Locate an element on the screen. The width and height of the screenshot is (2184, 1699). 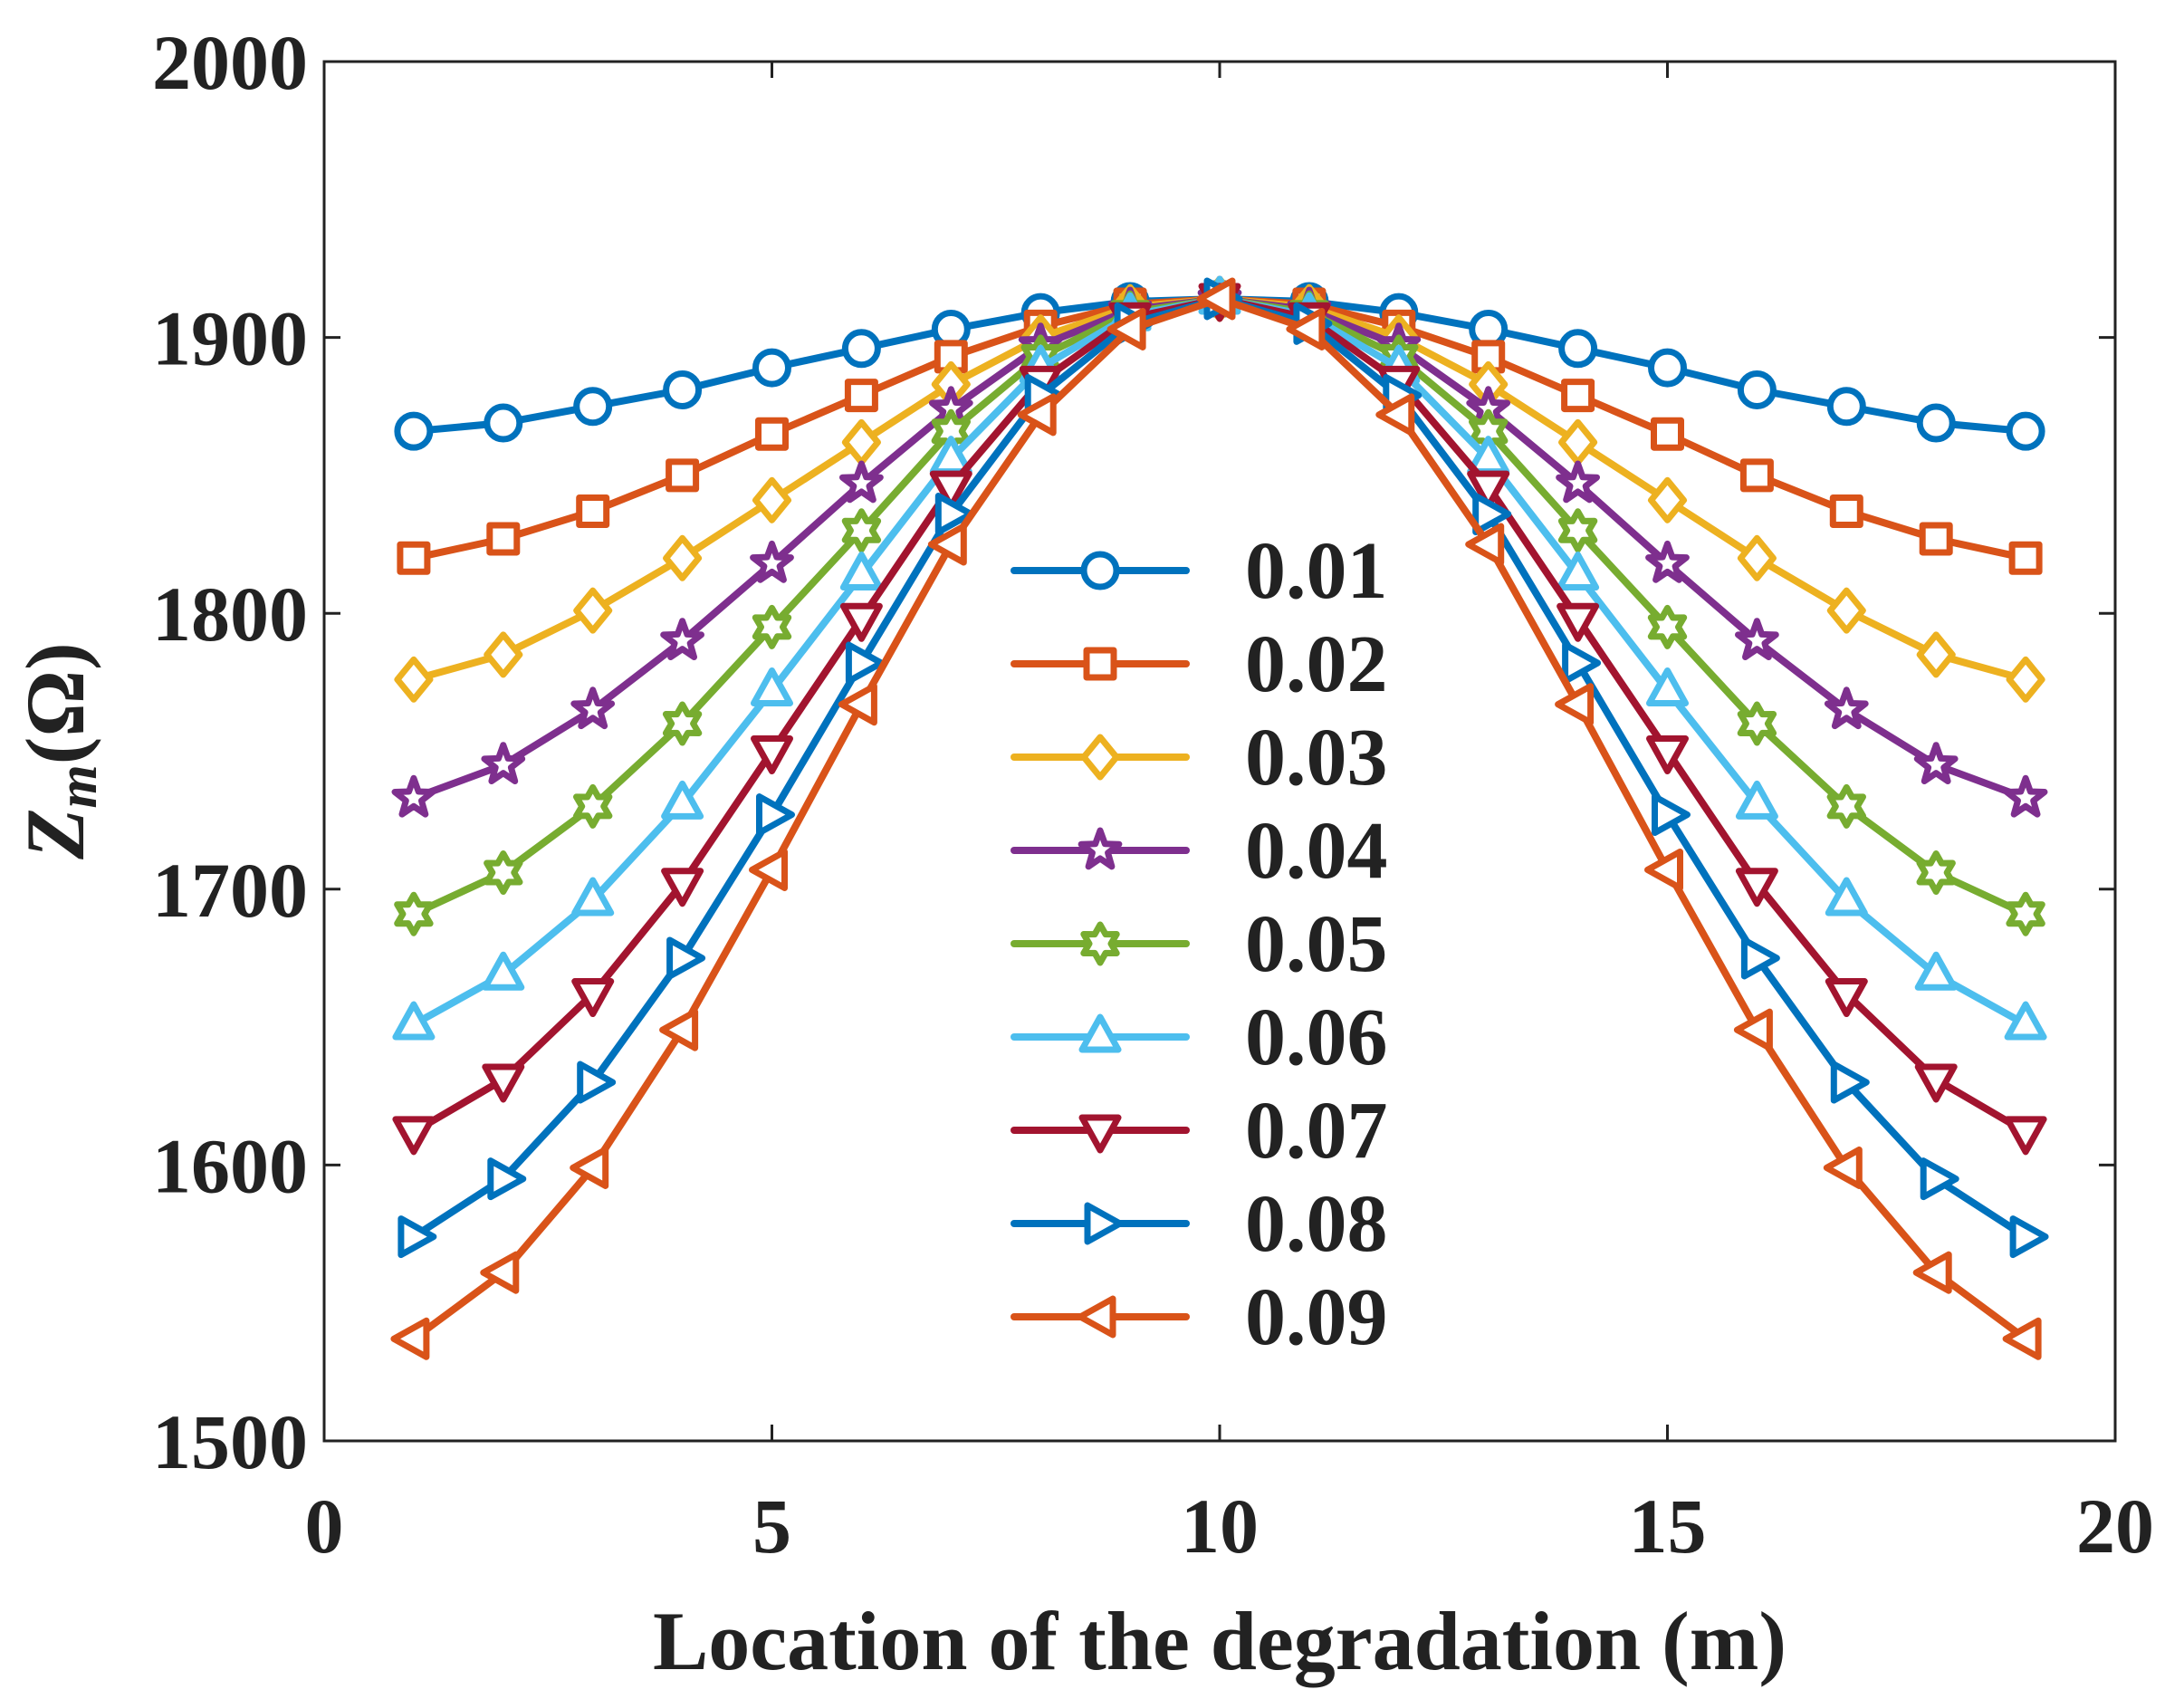
legend-label: 0.04 is located at coordinates (1316, 851).